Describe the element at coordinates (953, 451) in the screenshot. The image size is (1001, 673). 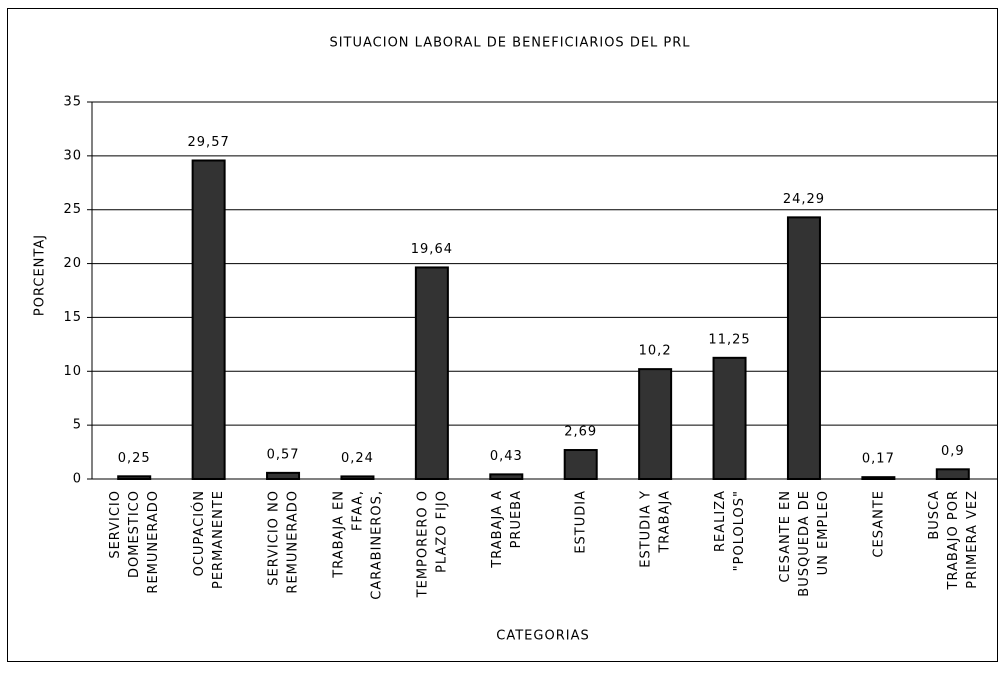
I see `data-label: 0,9` at that location.